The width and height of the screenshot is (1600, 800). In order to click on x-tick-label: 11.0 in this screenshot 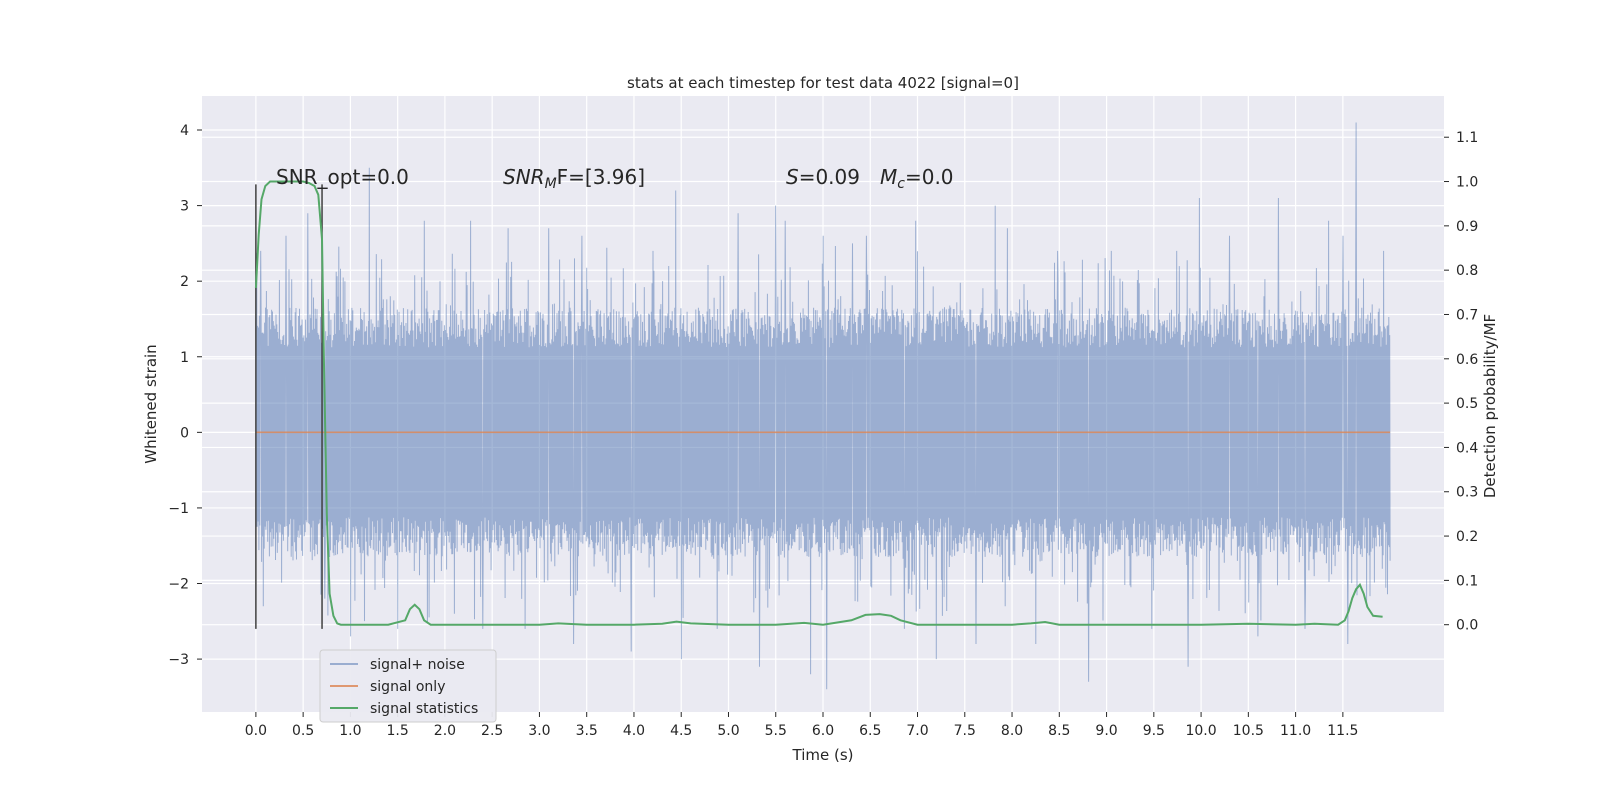, I will do `click(1295, 731)`.